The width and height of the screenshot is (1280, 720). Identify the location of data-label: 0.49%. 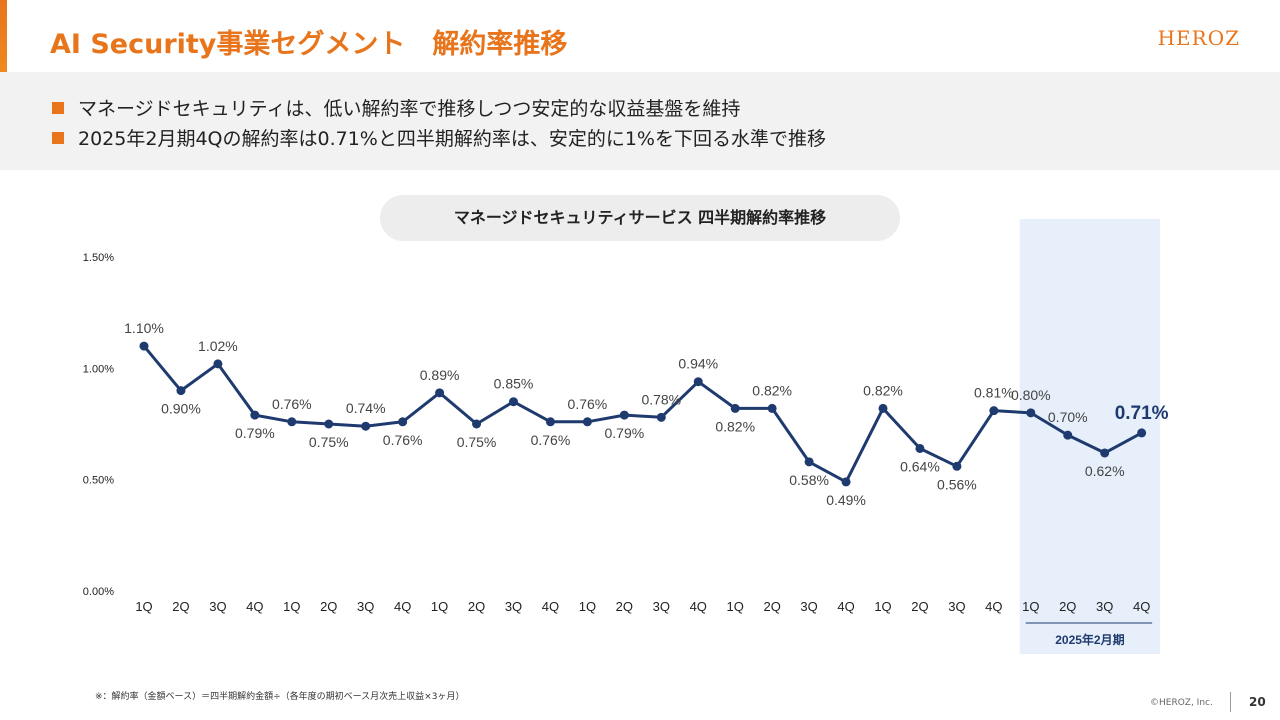
(846, 500).